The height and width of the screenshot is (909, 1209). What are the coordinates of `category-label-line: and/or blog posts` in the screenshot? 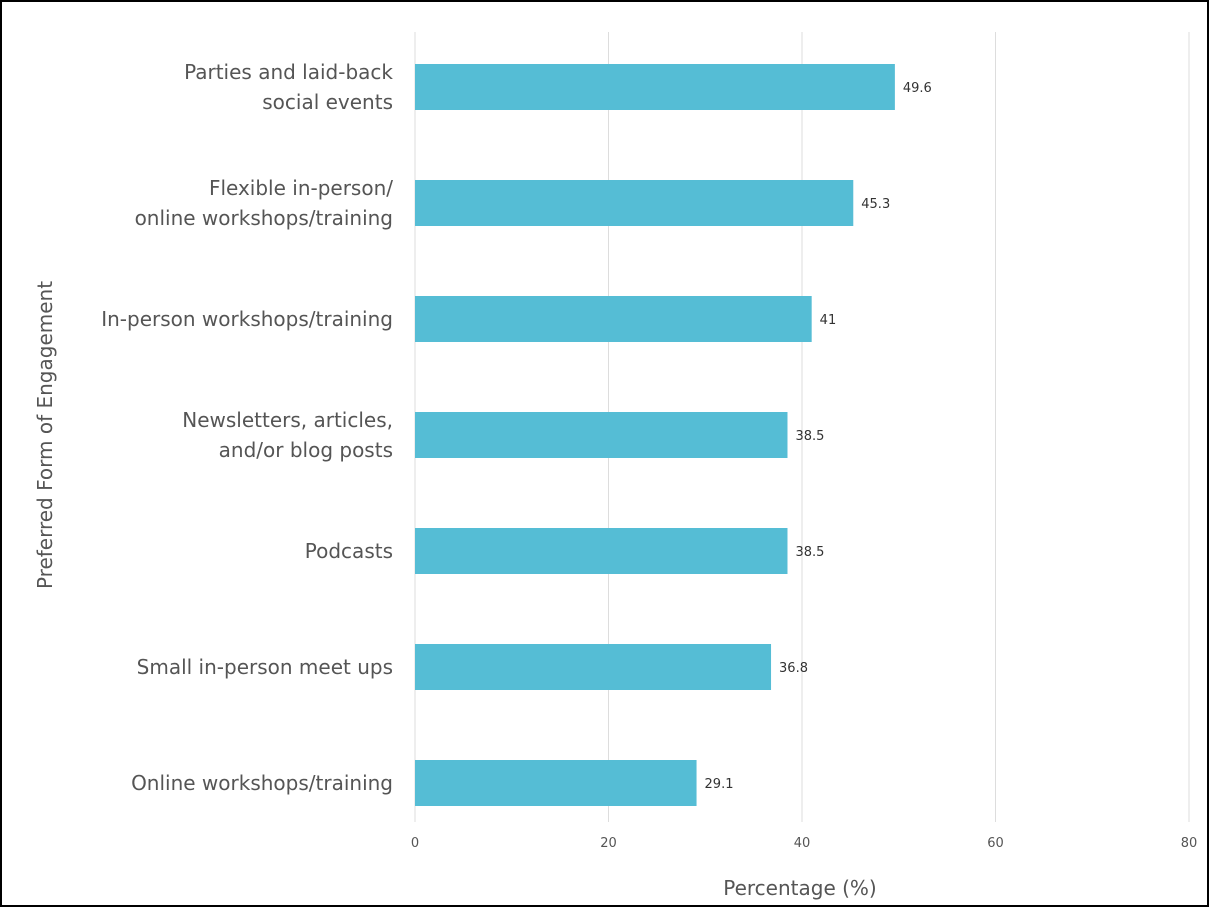 It's located at (306, 450).